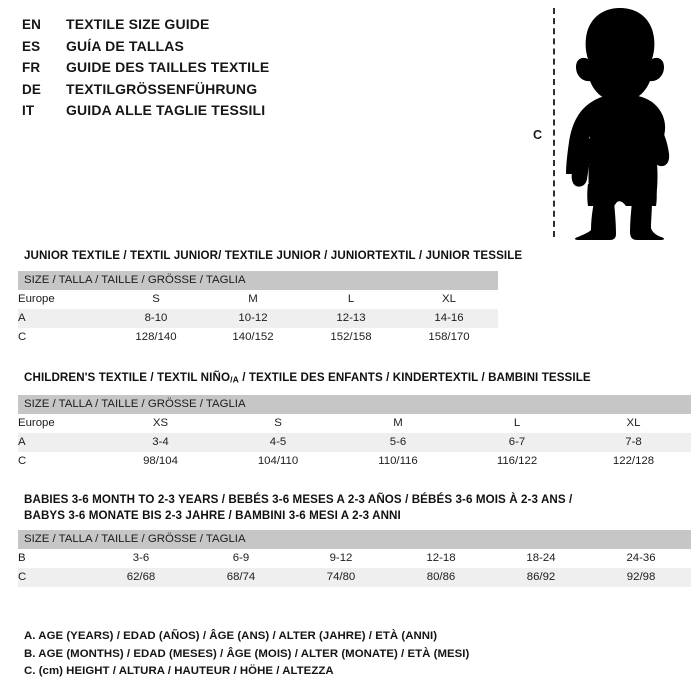 This screenshot has height=700, width=700. I want to click on language-row-fr: FR GUIDE DES TAILLES TEXTILE, so click(257, 70).